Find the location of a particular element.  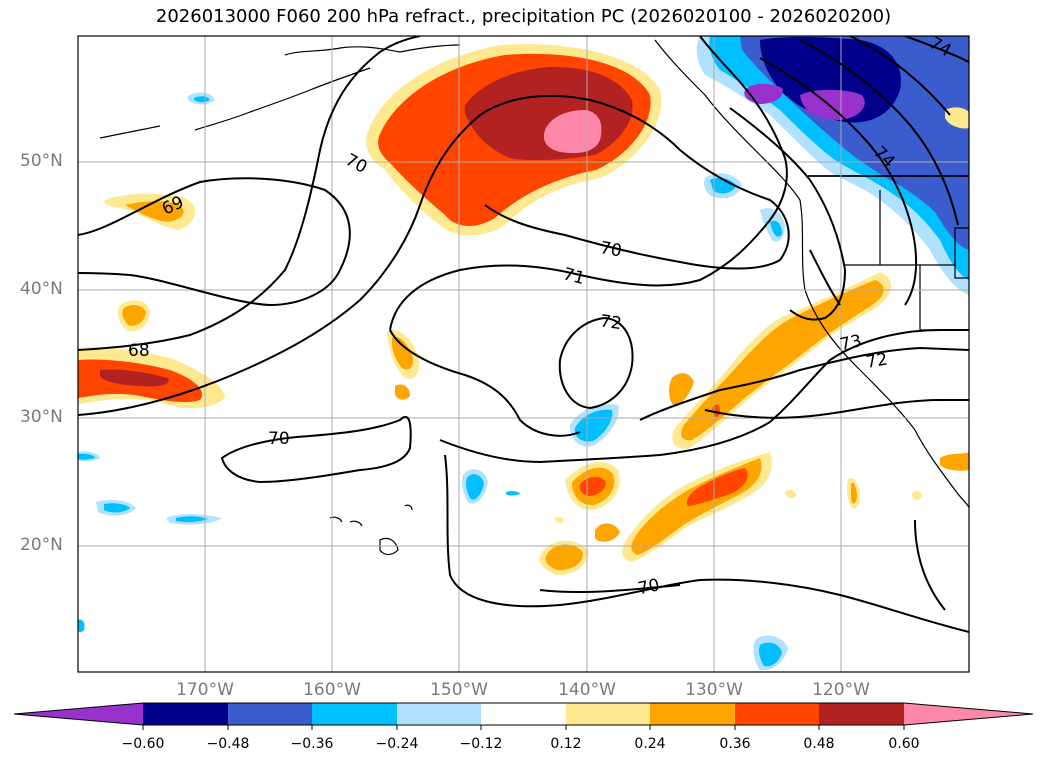

colorbar-tick-6: 0.24 is located at coordinates (650, 744).